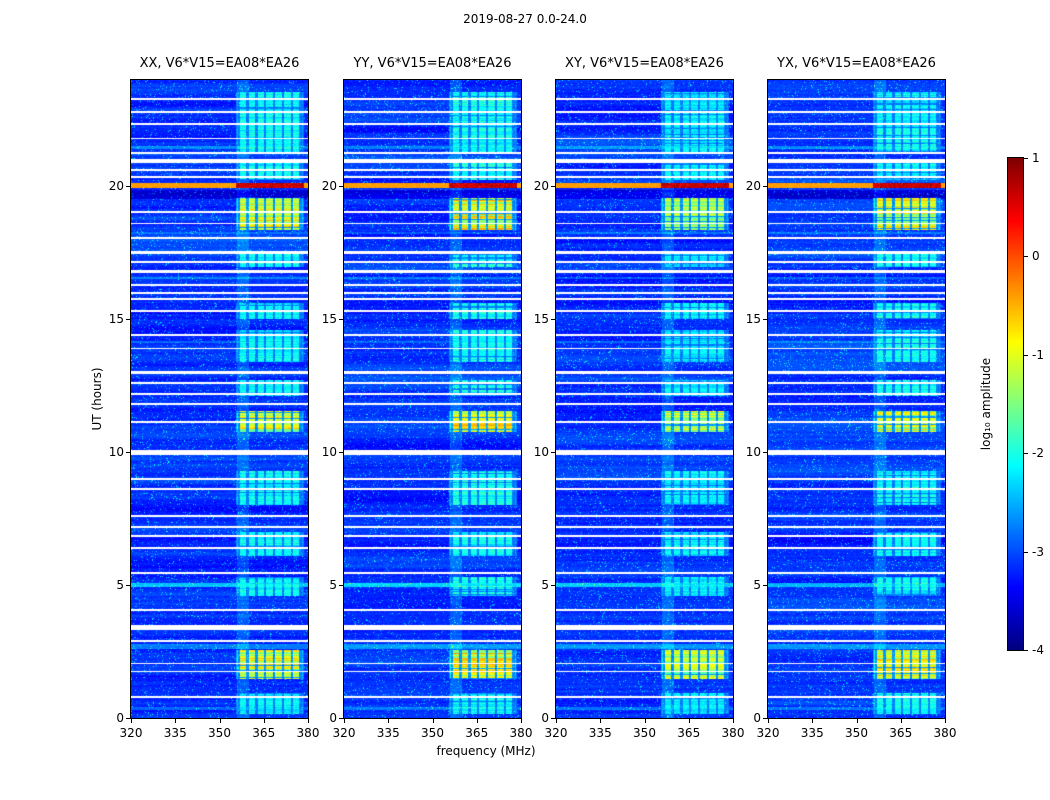 Image resolution: width=1050 pixels, height=800 pixels. I want to click on colorbar-canvas, so click(1015, 404).